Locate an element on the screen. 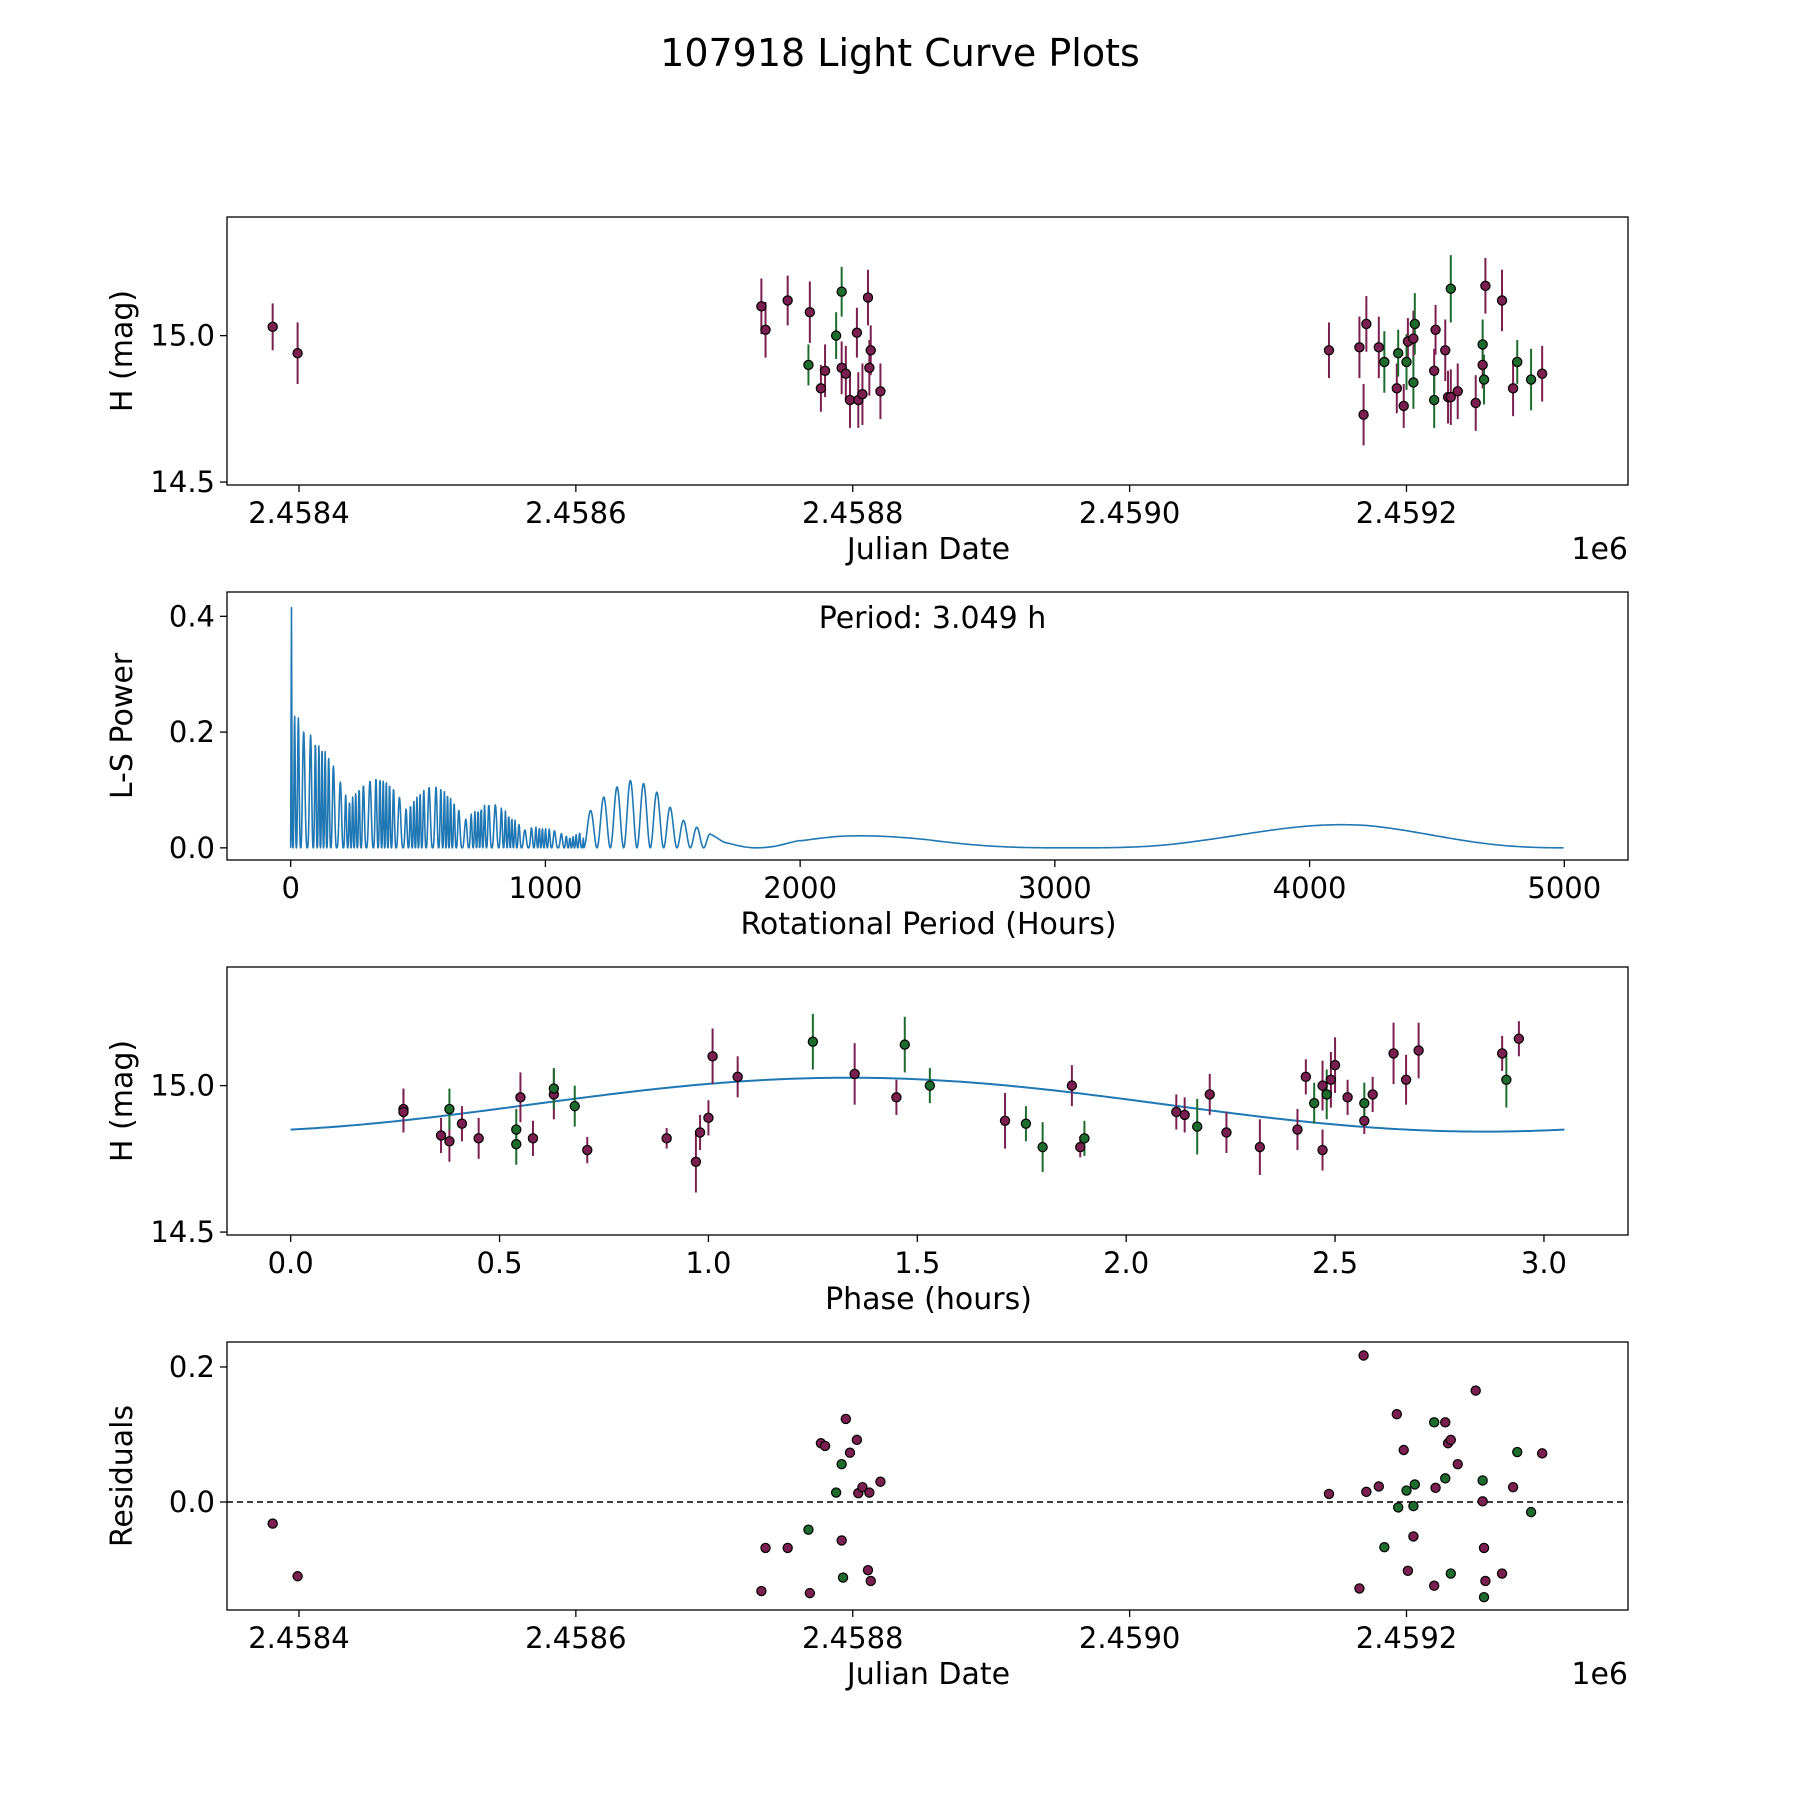  residuals-y-tick-label: 0.0 is located at coordinates (192, 1502).